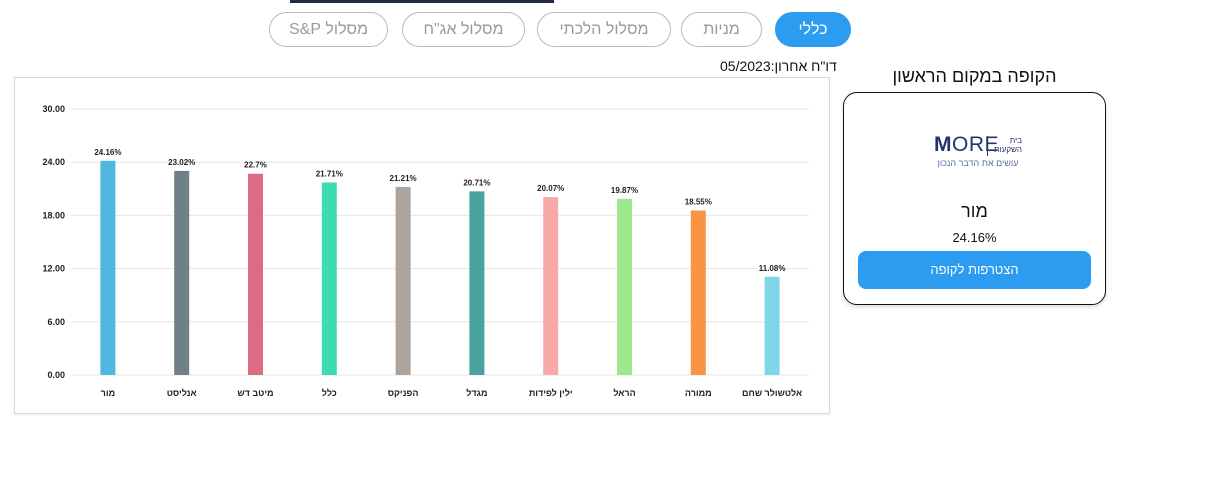 The image size is (1227, 500). Describe the element at coordinates (53, 109) in the screenshot. I see `y-tick-label: 30.00` at that location.